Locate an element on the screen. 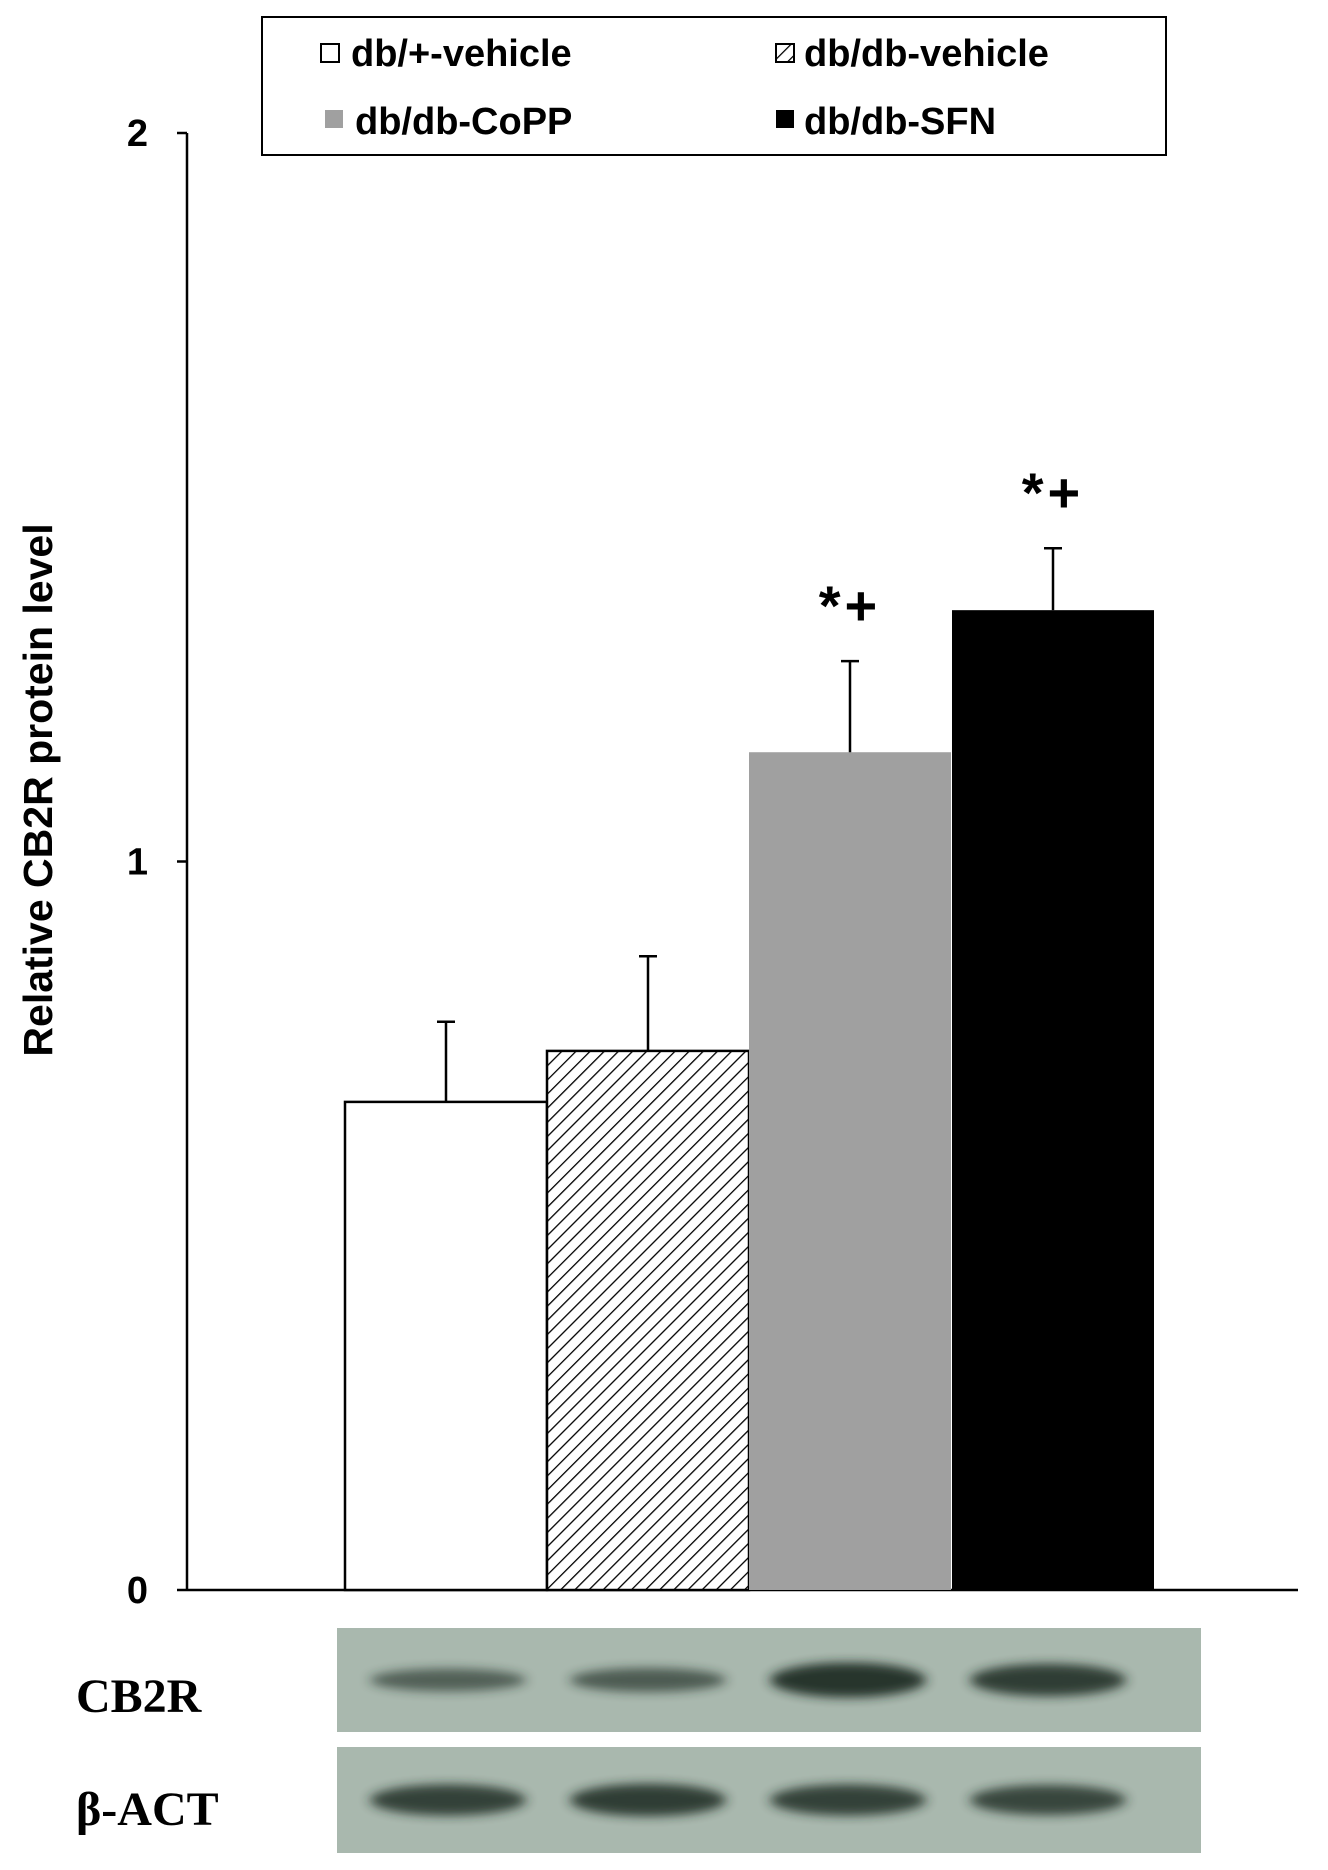  legend-item-0: db/+-vehicle is located at coordinates (446, 54).